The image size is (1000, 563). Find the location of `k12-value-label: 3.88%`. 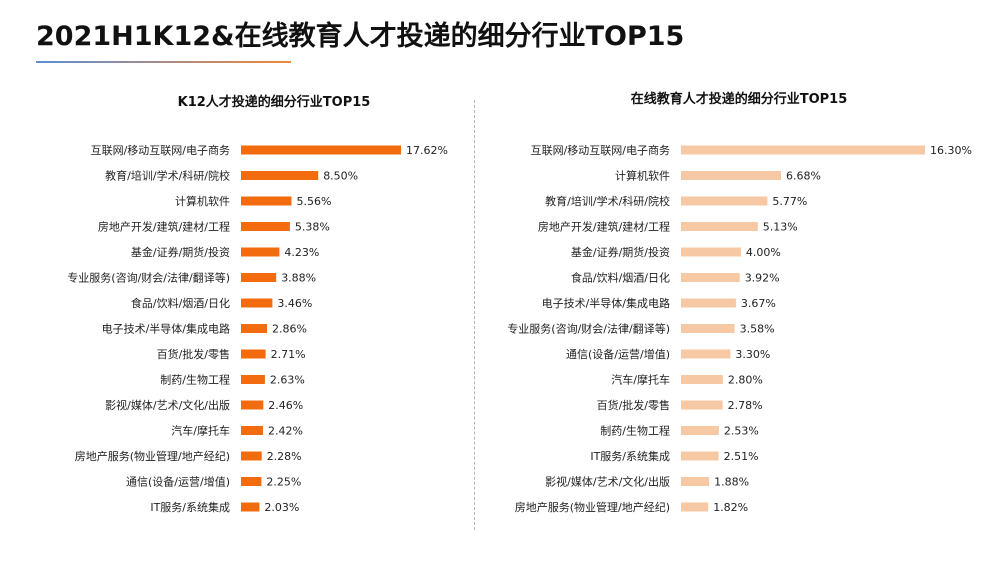

k12-value-label: 3.88% is located at coordinates (298, 278).